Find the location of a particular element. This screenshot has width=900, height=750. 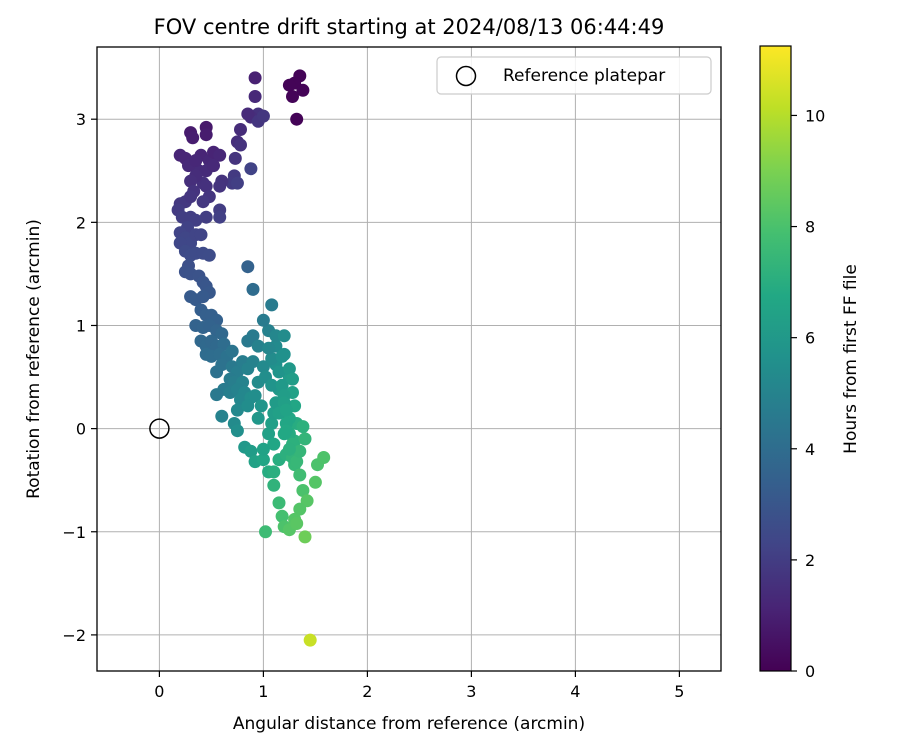

colorbar-tick-label: 8 is located at coordinates (810, 227).